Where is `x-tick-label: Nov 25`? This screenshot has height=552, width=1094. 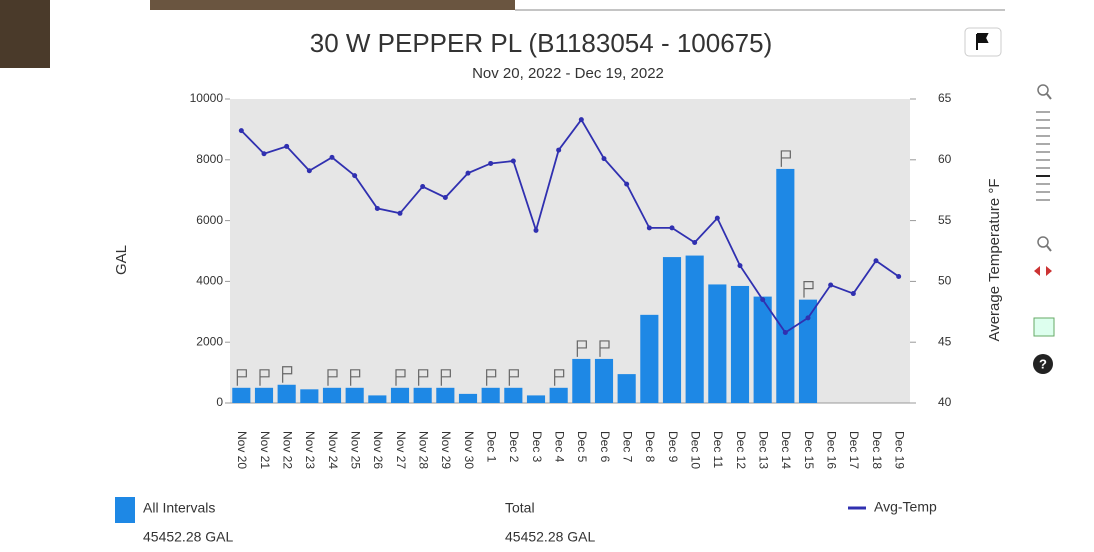 x-tick-label: Nov 25 is located at coordinates (355, 450).